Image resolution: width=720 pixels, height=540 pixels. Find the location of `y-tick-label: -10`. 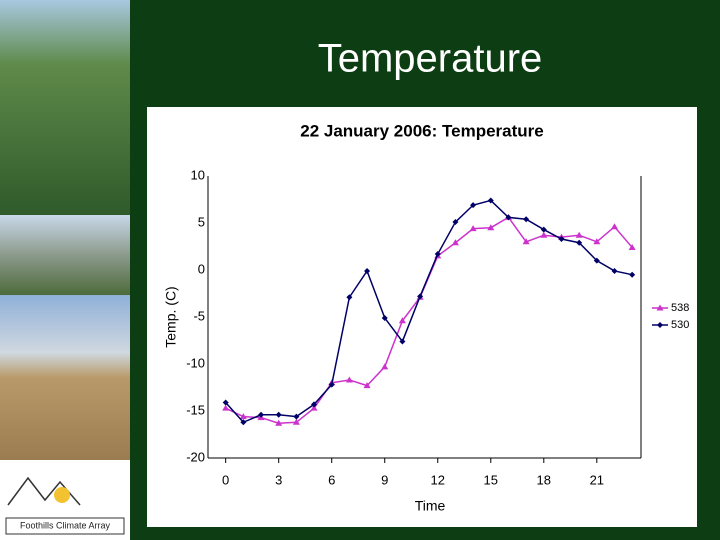

y-tick-label: -10 is located at coordinates (195, 362).